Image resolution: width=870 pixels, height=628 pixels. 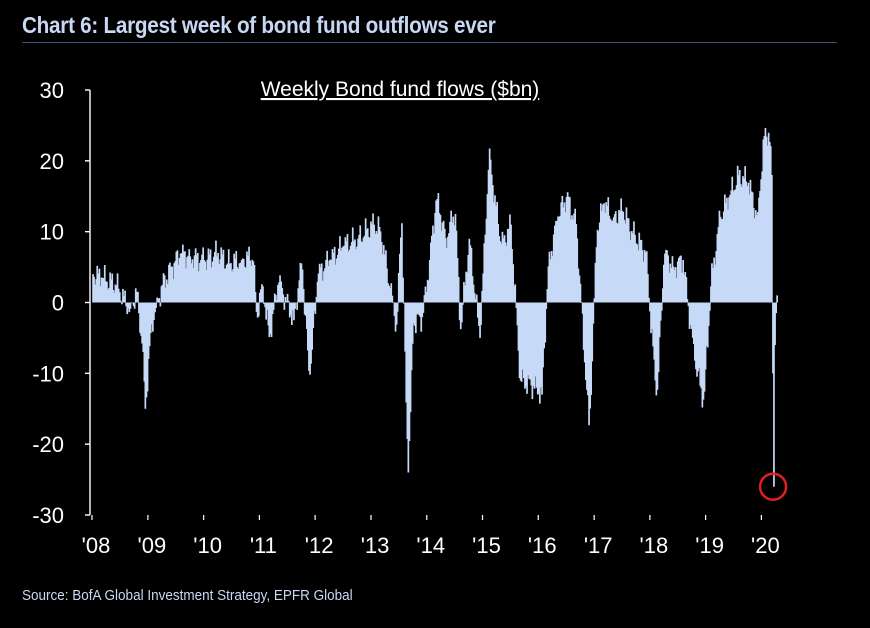 What do you see at coordinates (52, 90) in the screenshot?
I see `y-tick-label: 30` at bounding box center [52, 90].